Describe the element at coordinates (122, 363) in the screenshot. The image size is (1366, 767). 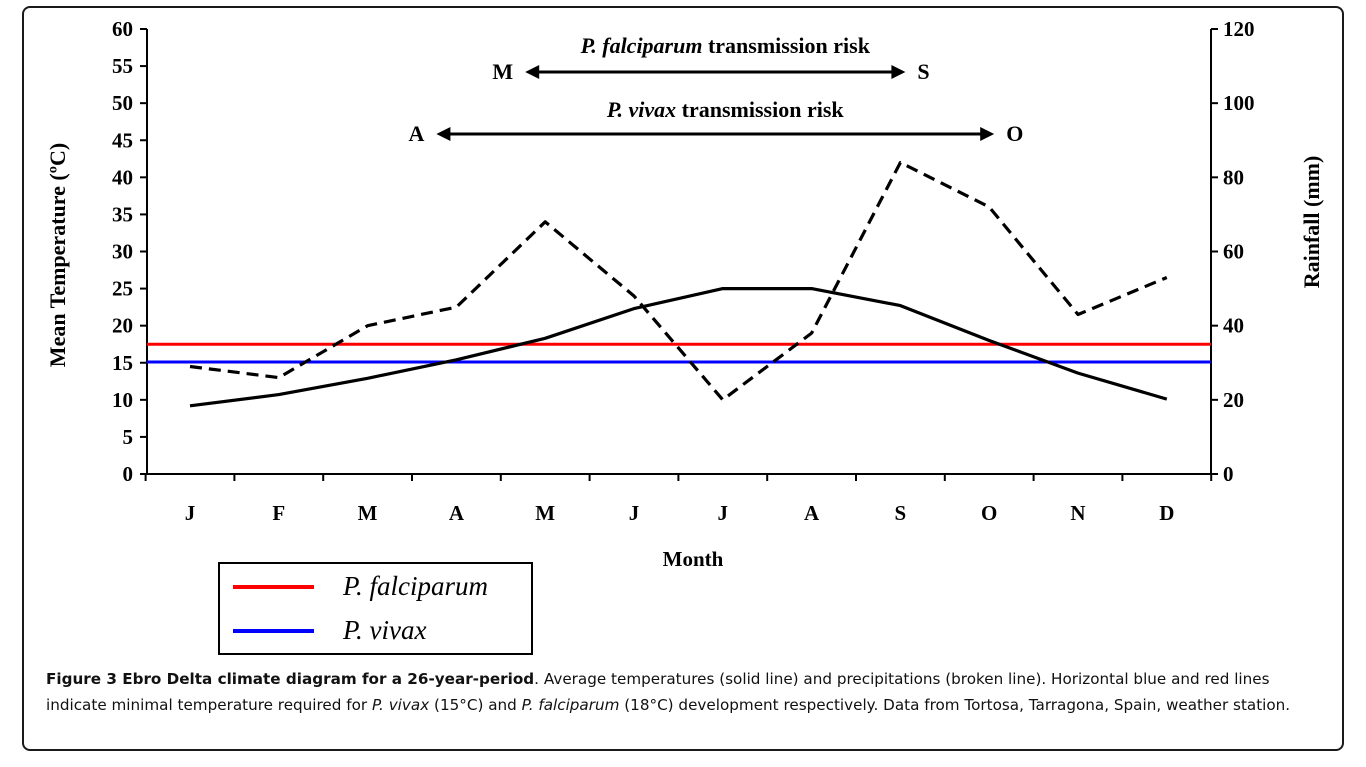
I see `left-tick-label: 15` at that location.